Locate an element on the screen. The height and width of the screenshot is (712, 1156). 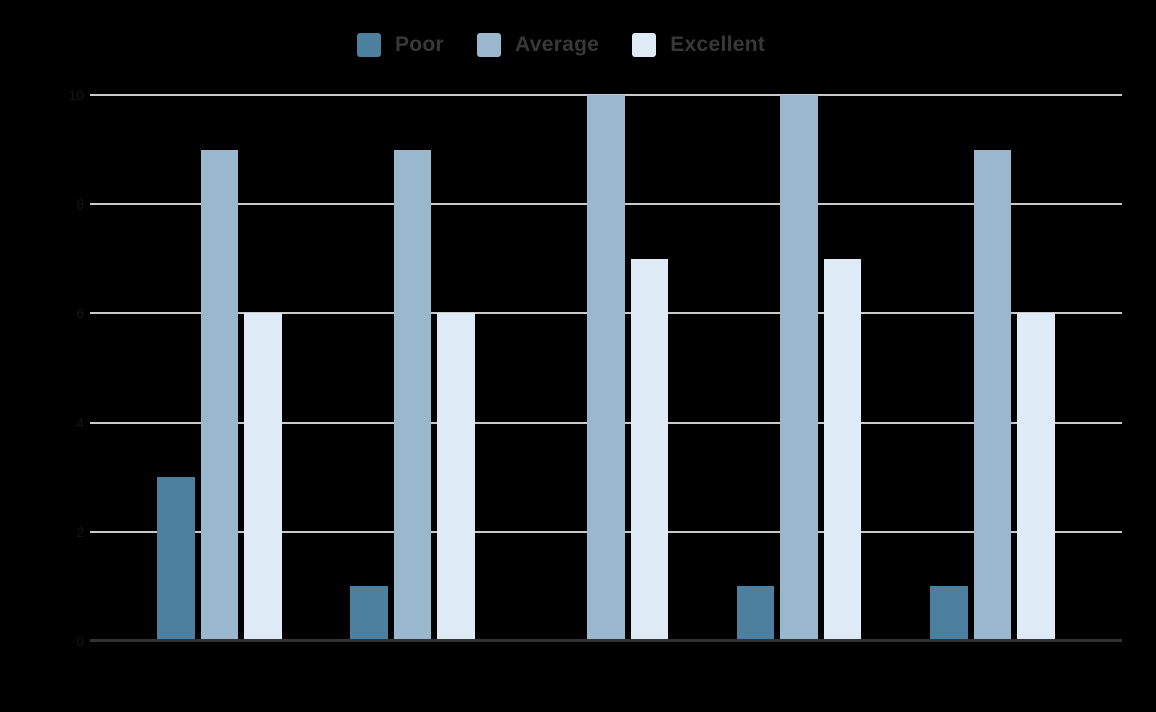
legend-label-excellent: Excellent is located at coordinates (718, 44).